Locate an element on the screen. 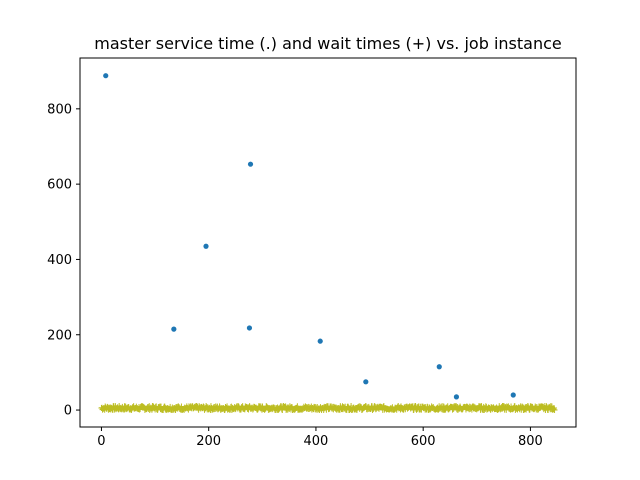  x-tick-label: 600 is located at coordinates (423, 441).